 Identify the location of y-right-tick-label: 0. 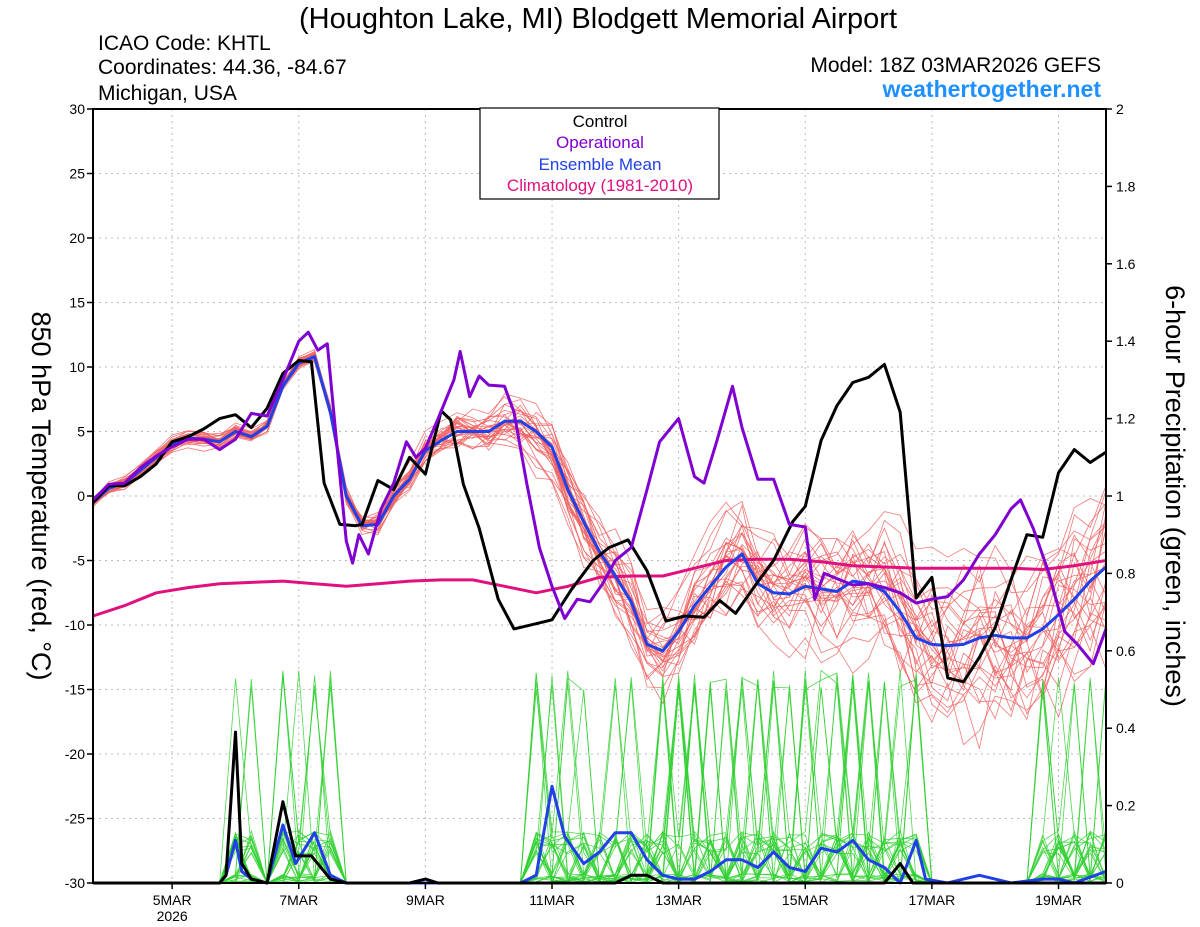
(1120, 883).